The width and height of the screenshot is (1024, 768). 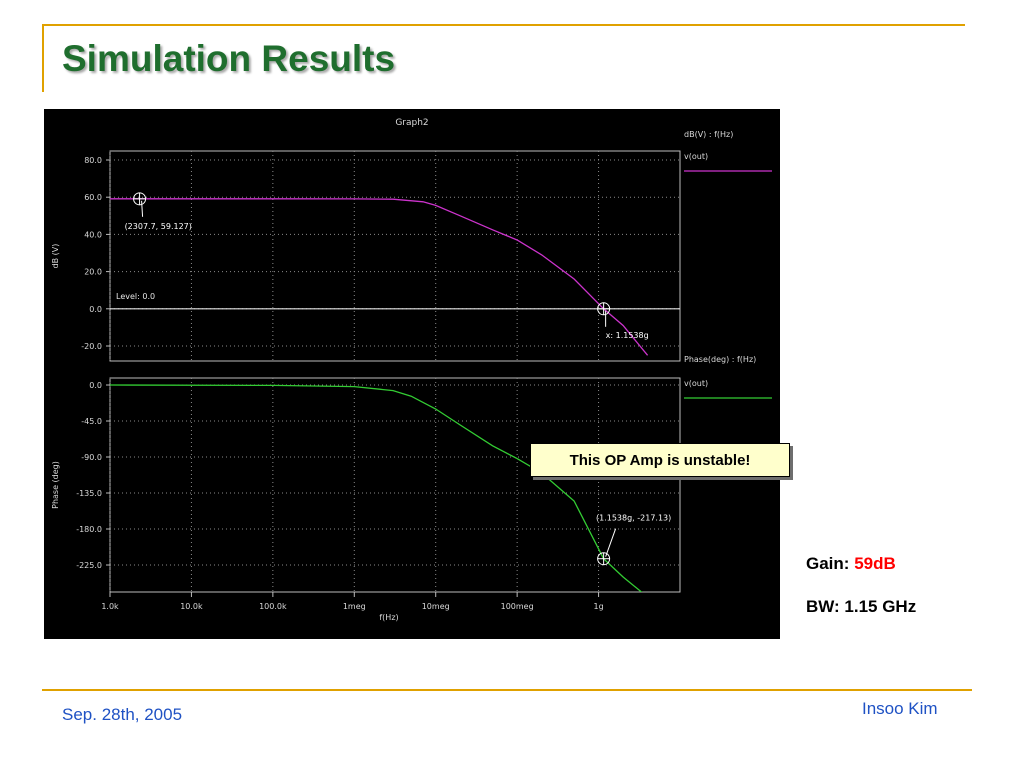 I want to click on xtick-label: 1meg, so click(x=354, y=606).